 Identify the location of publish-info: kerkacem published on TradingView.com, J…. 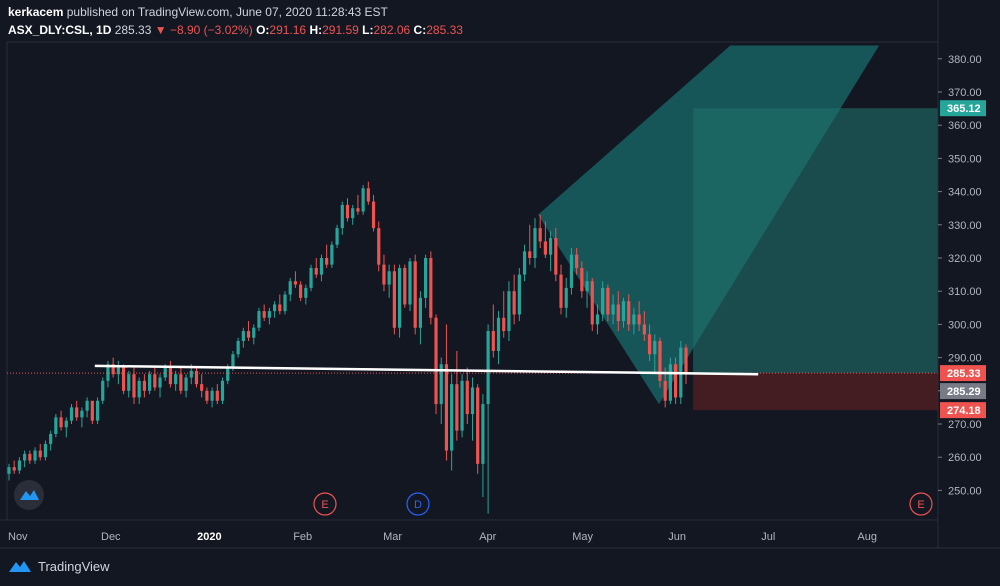
(198, 12).